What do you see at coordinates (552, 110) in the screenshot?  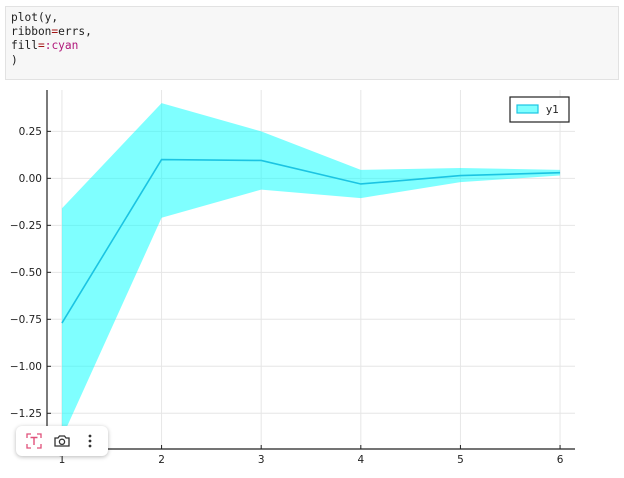 I see `legend-label-y1: y1` at bounding box center [552, 110].